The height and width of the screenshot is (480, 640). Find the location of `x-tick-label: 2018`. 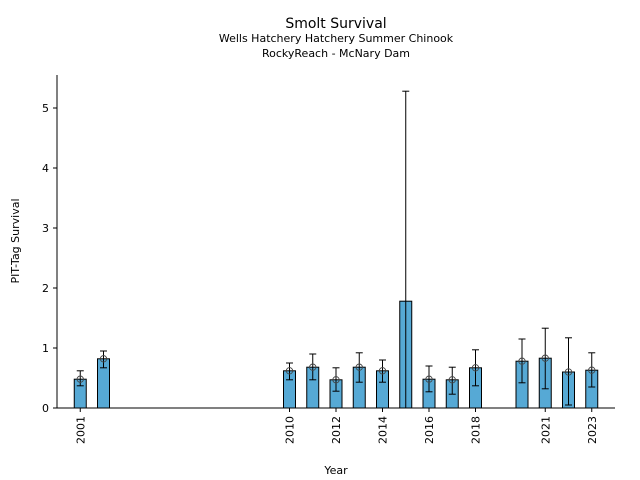

x-tick-label: 2018 is located at coordinates (476, 430).